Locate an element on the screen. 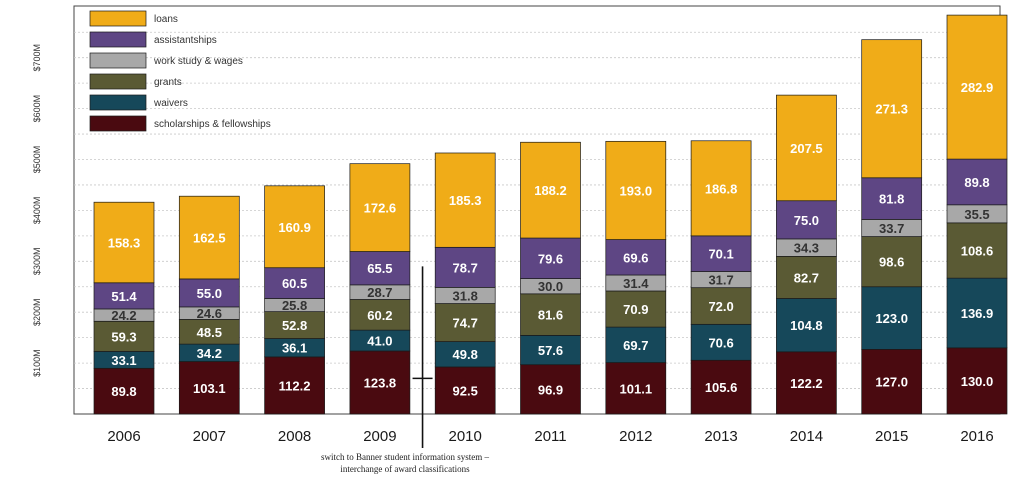 This screenshot has height=479, width=1009. data-label: 36.1 is located at coordinates (294, 348).